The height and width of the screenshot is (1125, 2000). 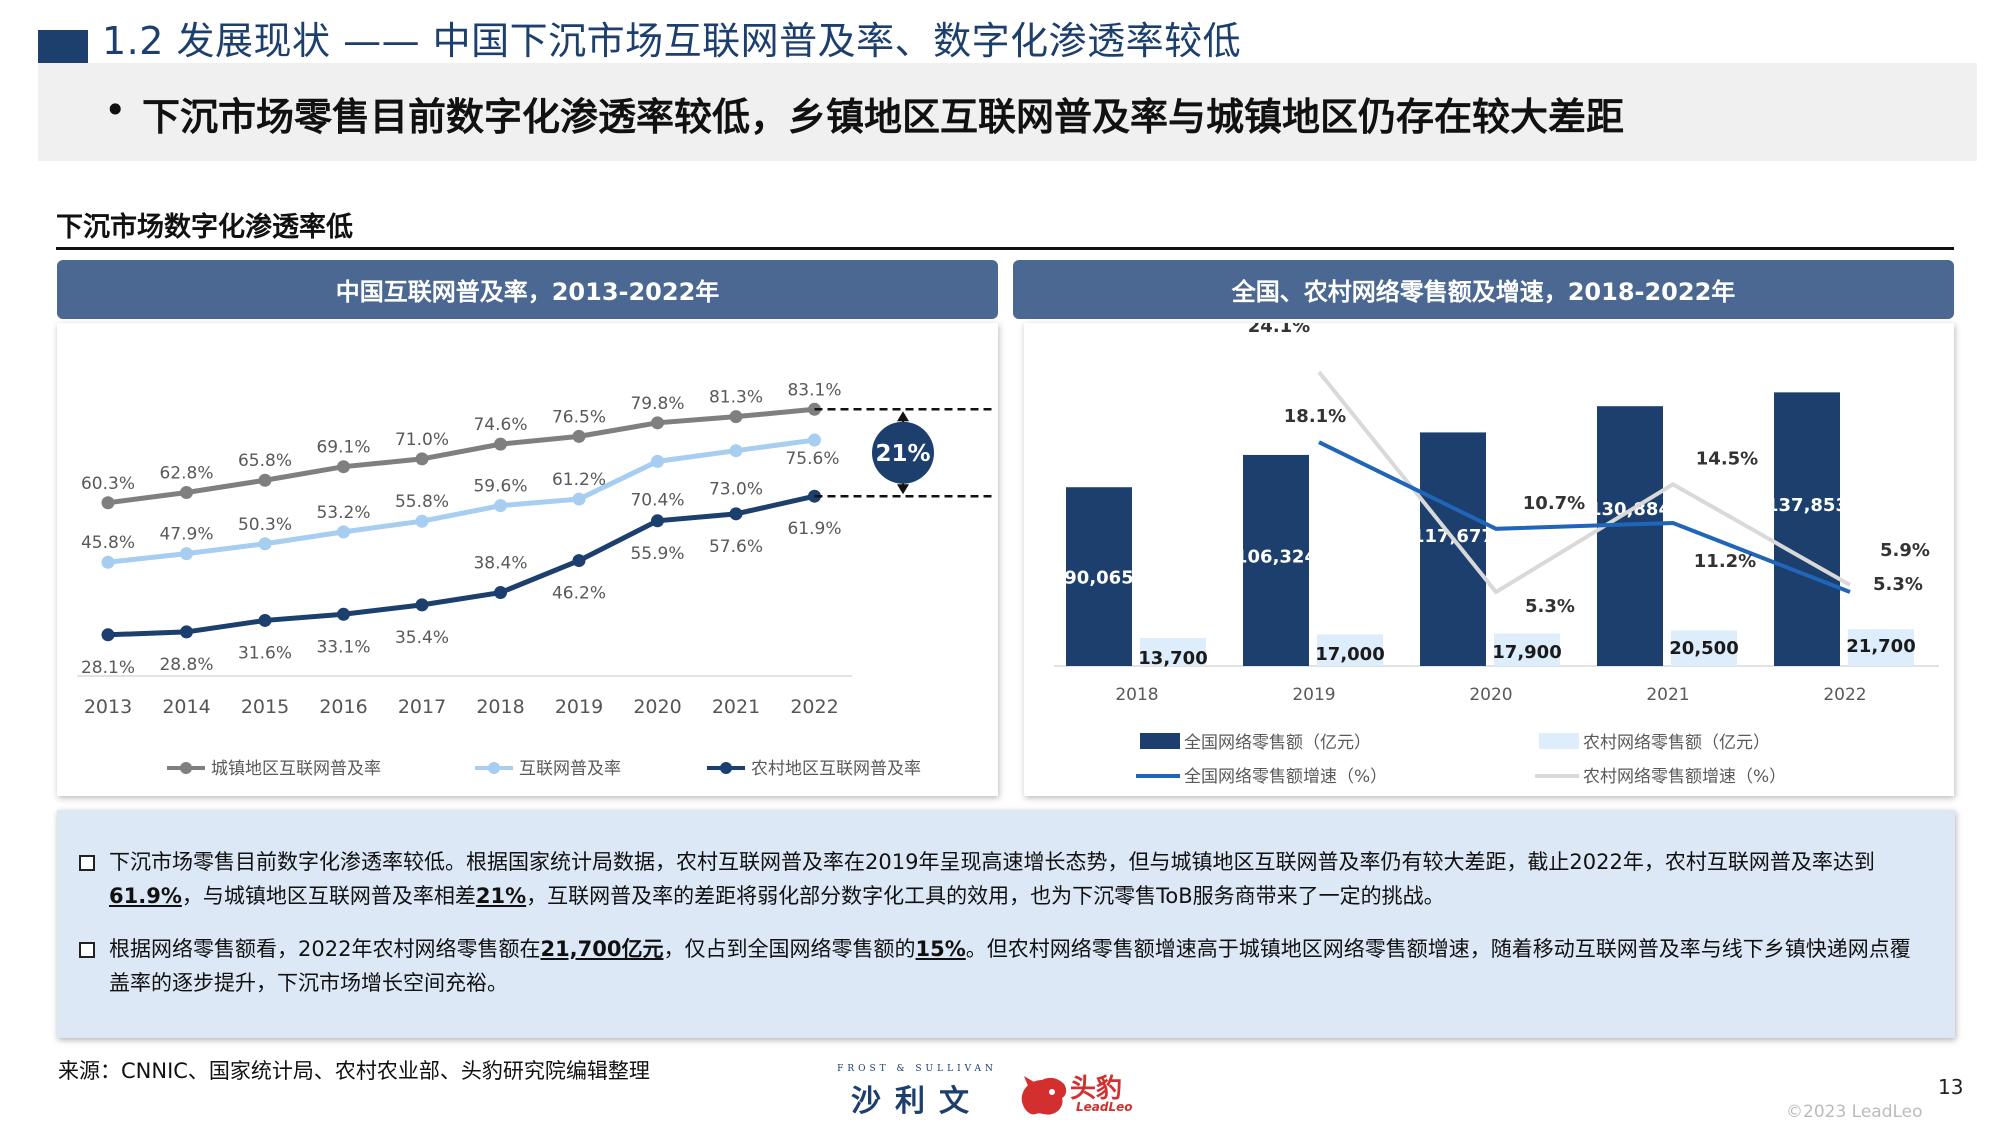 What do you see at coordinates (883, 117) in the screenshot?
I see `subtitle-text: 下沉市场零售目前数字化渗透率较低，乡镇地区互联网普及率与城镇地区仍存在较大差距` at bounding box center [883, 117].